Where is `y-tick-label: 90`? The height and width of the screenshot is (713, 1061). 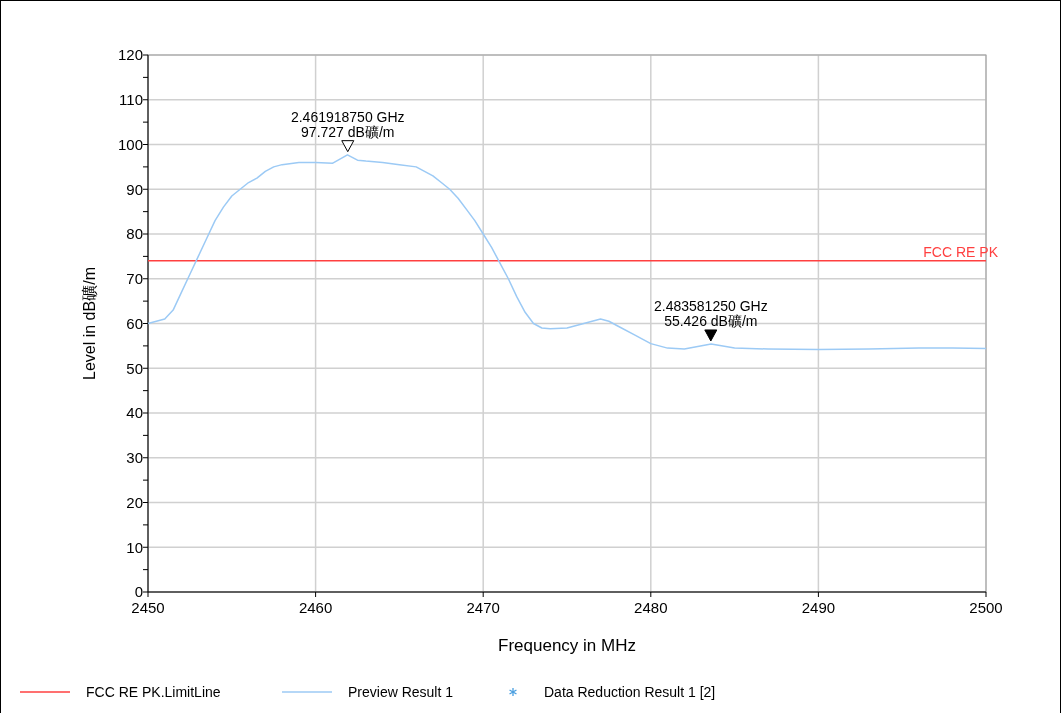
y-tick-label: 90 is located at coordinates (134, 189).